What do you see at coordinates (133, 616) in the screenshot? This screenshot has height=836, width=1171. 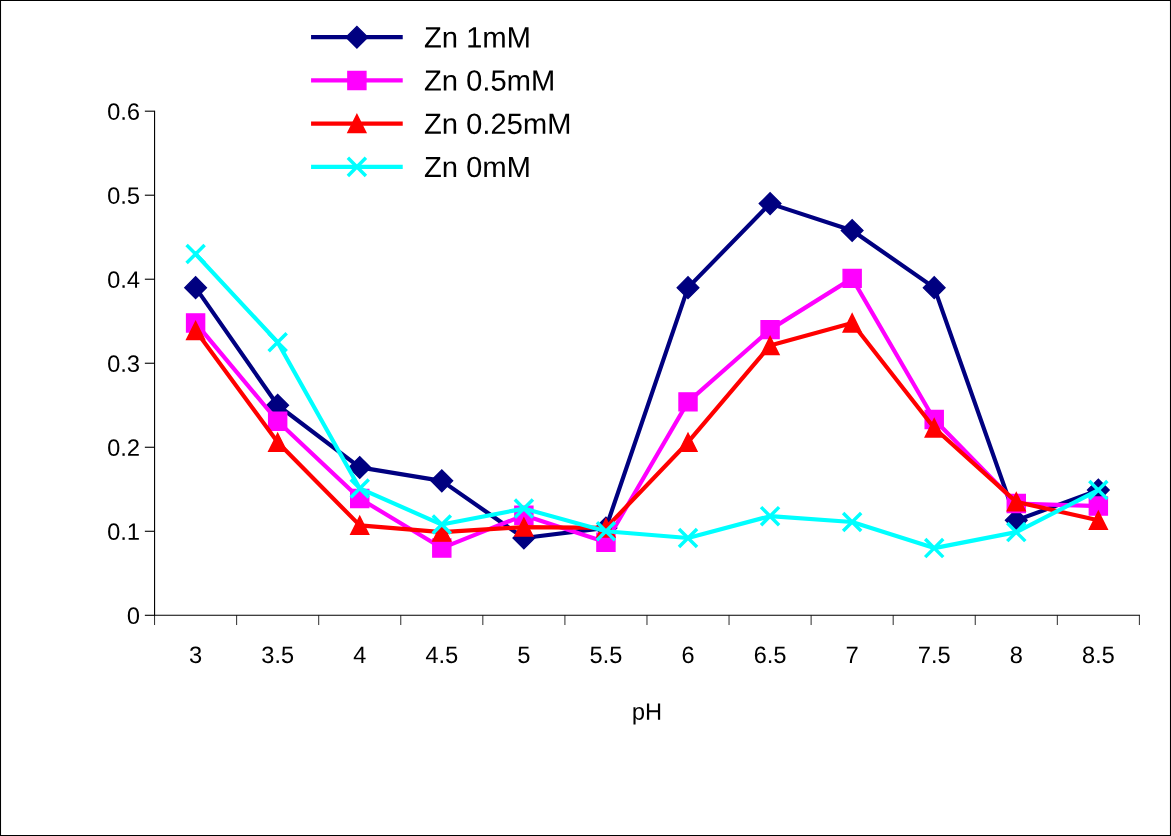 I see `y-tick-label: 0` at bounding box center [133, 616].